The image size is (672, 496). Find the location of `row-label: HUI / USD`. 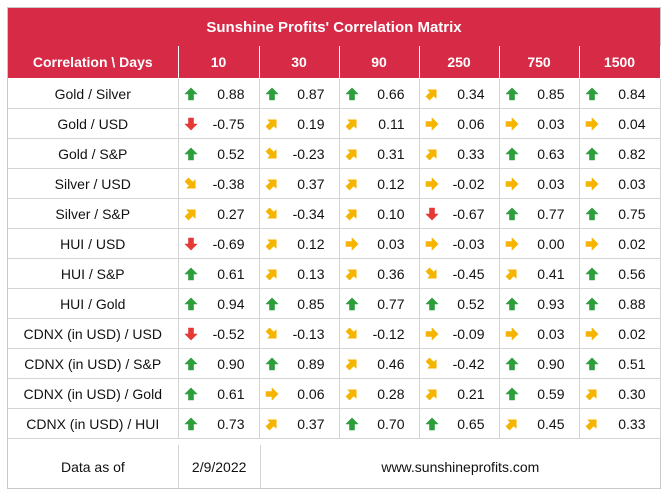

row-label: HUI / USD is located at coordinates (93, 243).